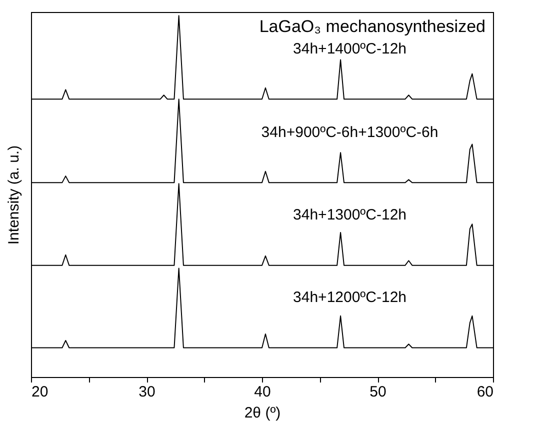 This screenshot has width=544, height=433. Describe the element at coordinates (40, 392) in the screenshot. I see `x-tick-label: 20` at that location.